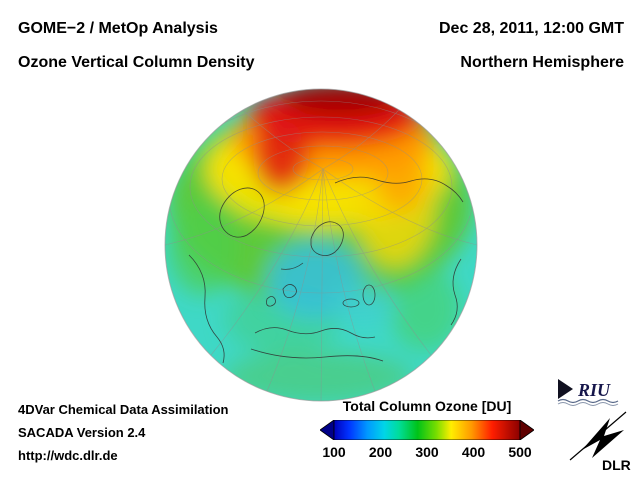 The image size is (640, 480). What do you see at coordinates (123, 409) in the screenshot?
I see `assimilation-label: 4DVar Chemical Data Assimilation` at bounding box center [123, 409].